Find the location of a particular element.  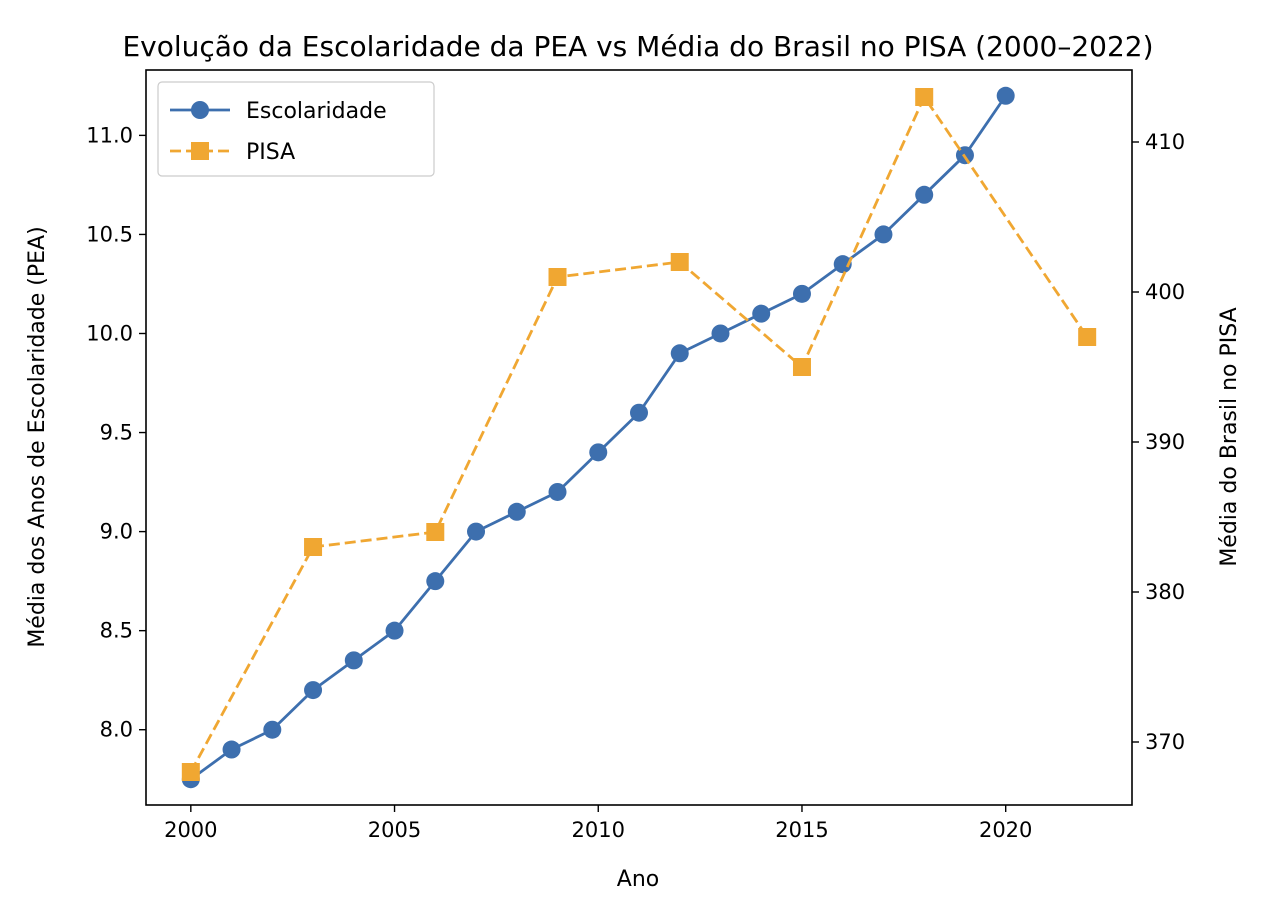

y-right-tick-label: 410 is located at coordinates (1165, 142).